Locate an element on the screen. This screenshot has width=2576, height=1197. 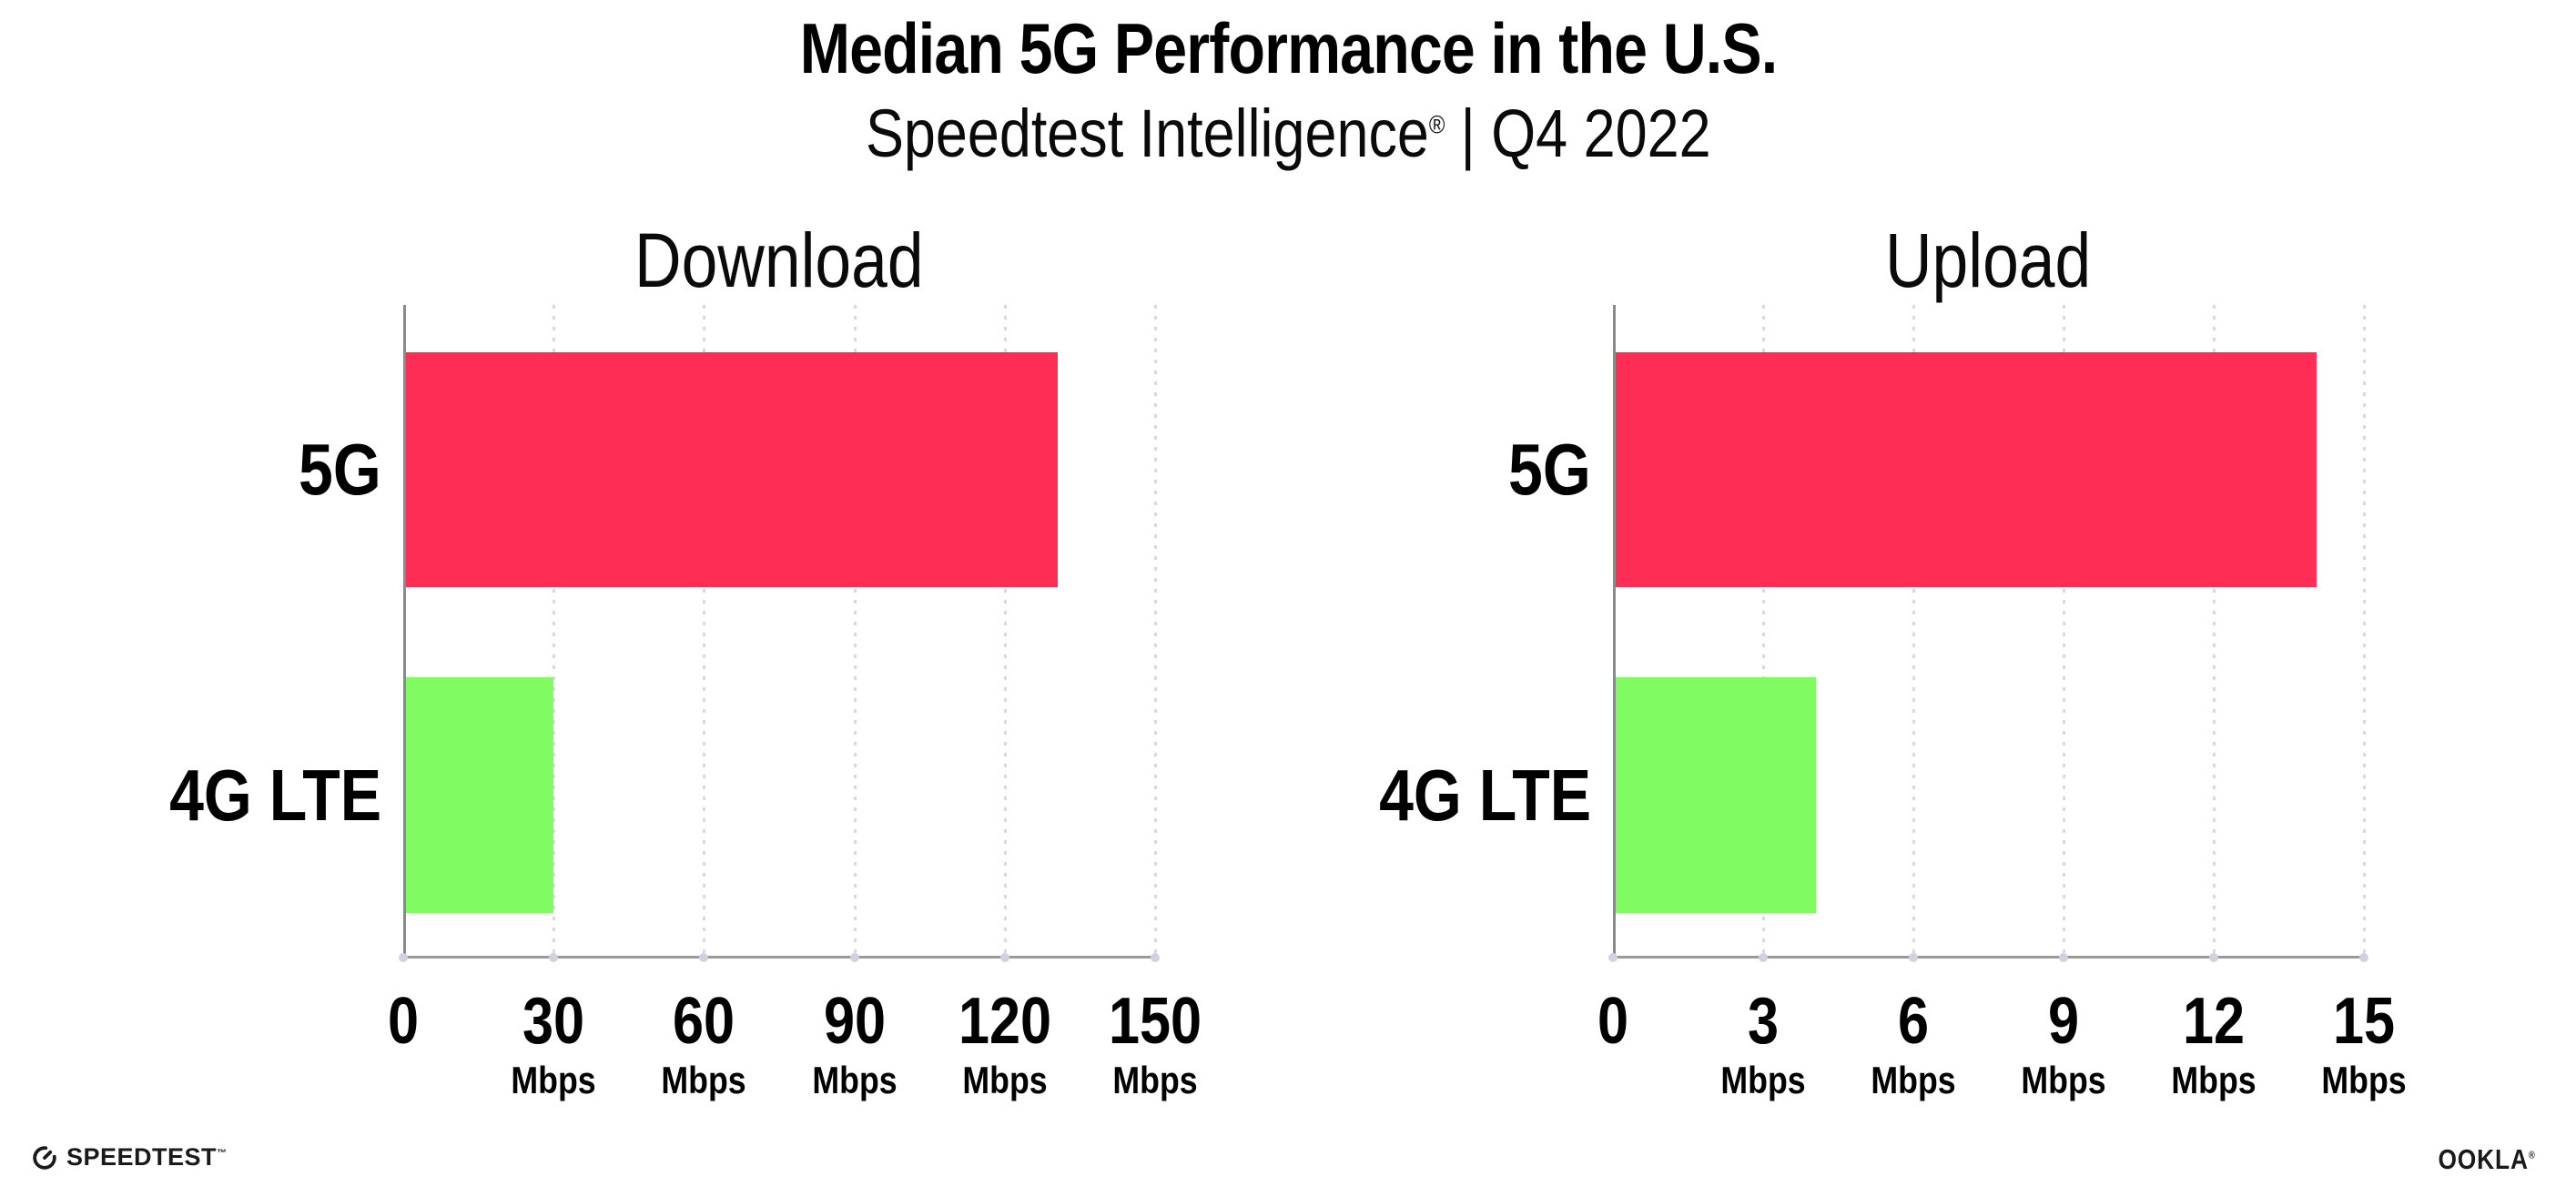
speedtest-label: SPEEDTEST is located at coordinates (142, 1157).